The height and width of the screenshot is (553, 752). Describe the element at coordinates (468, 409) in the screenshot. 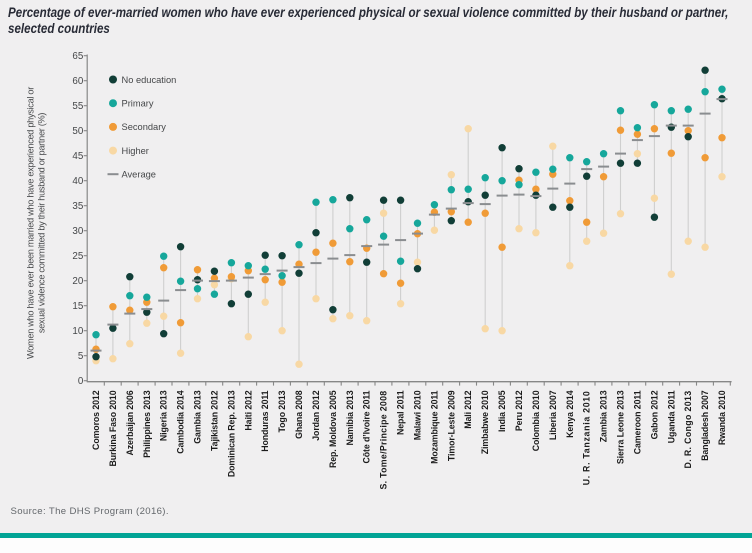

I see `svg-text: Mali 2012` at that location.